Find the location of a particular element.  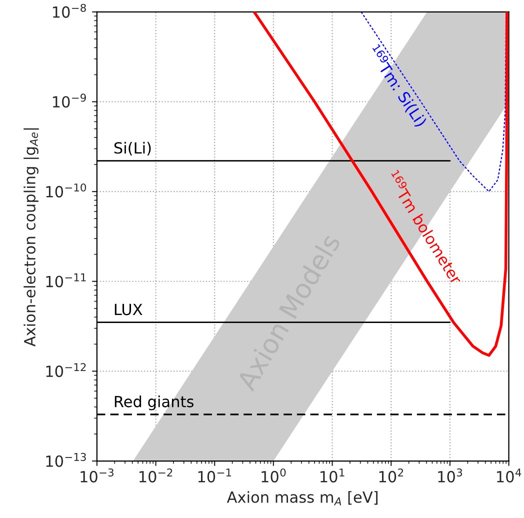

y-tick-label: 10$^{−9}$ is located at coordinates (69, 101).